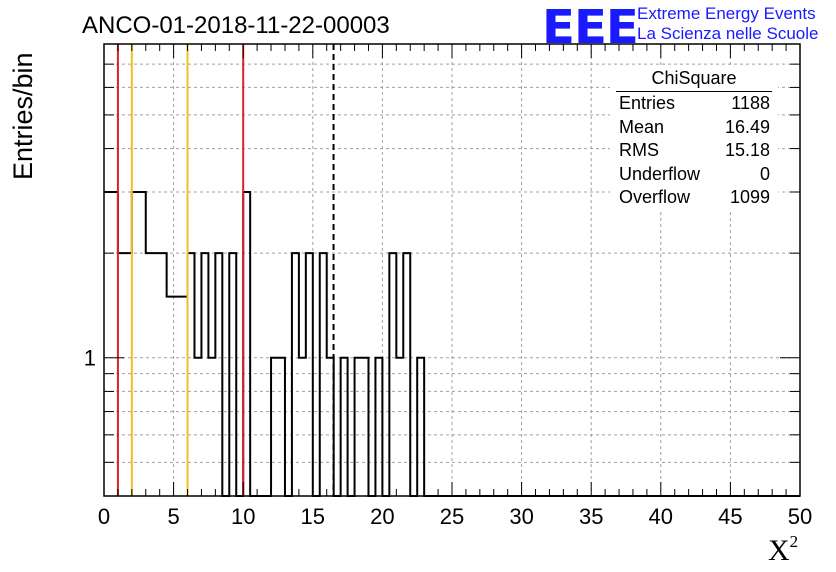 This screenshot has width=836, height=572. What do you see at coordinates (590, 27) in the screenshot?
I see `logo-eee: EEE` at bounding box center [590, 27].